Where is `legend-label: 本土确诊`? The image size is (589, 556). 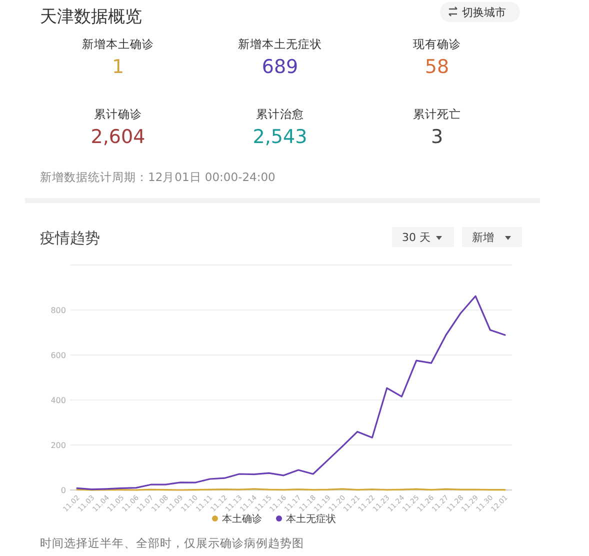 legend-label: 本土确诊 is located at coordinates (242, 519).